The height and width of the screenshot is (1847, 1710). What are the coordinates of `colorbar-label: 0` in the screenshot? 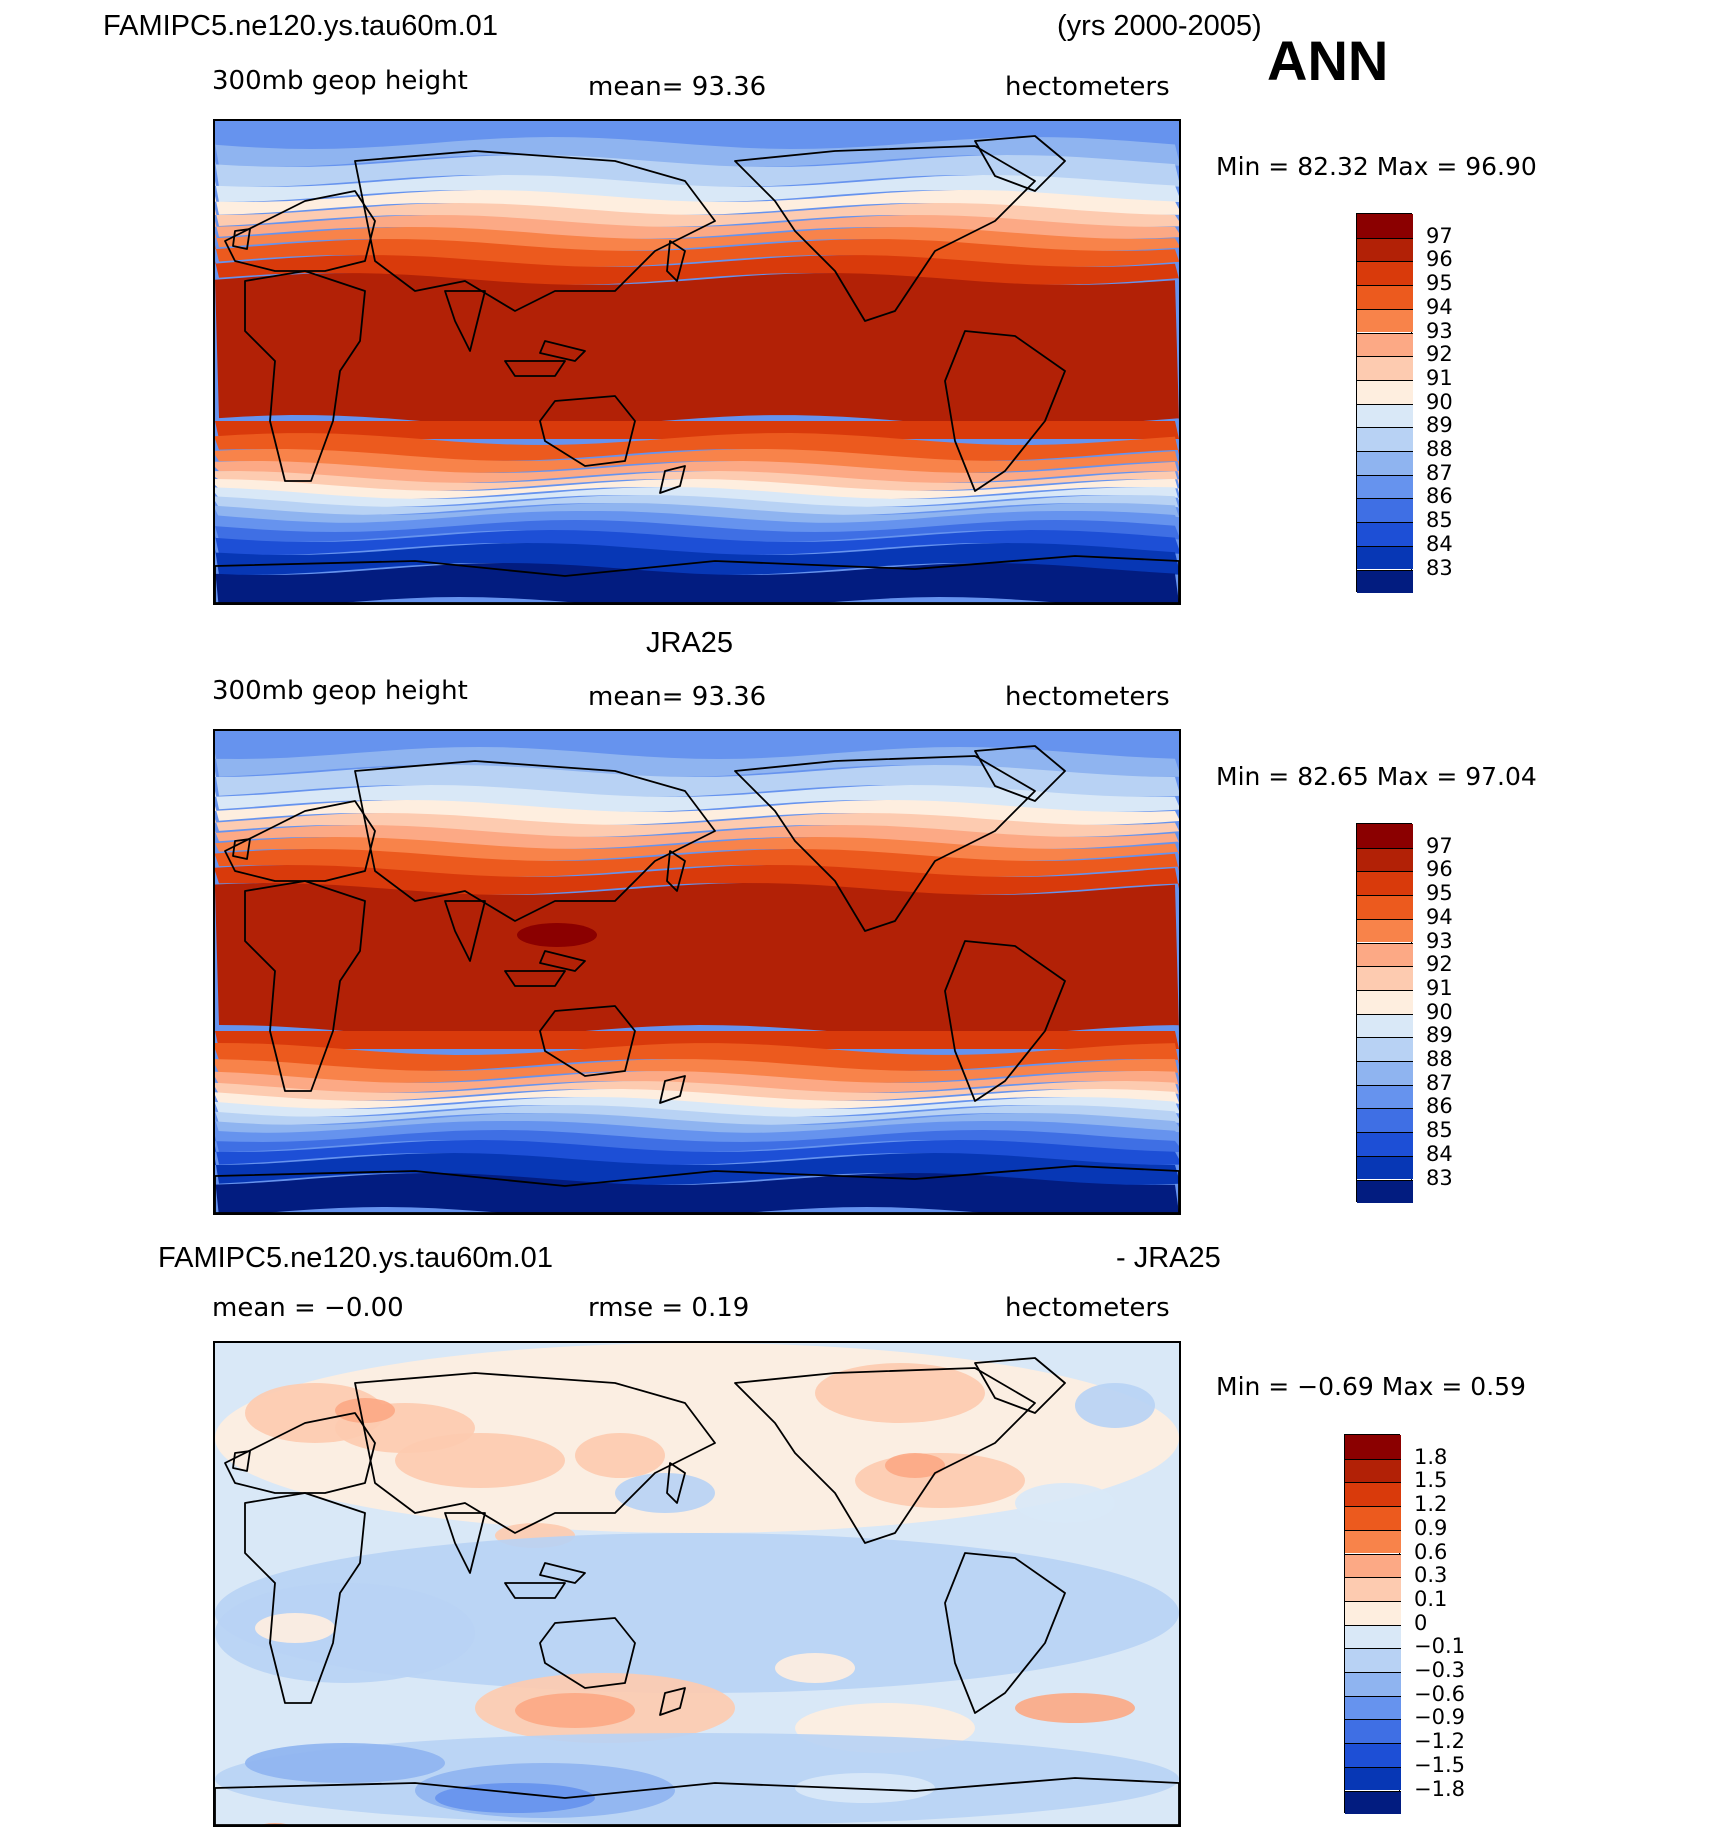 It's located at (1421, 1622).